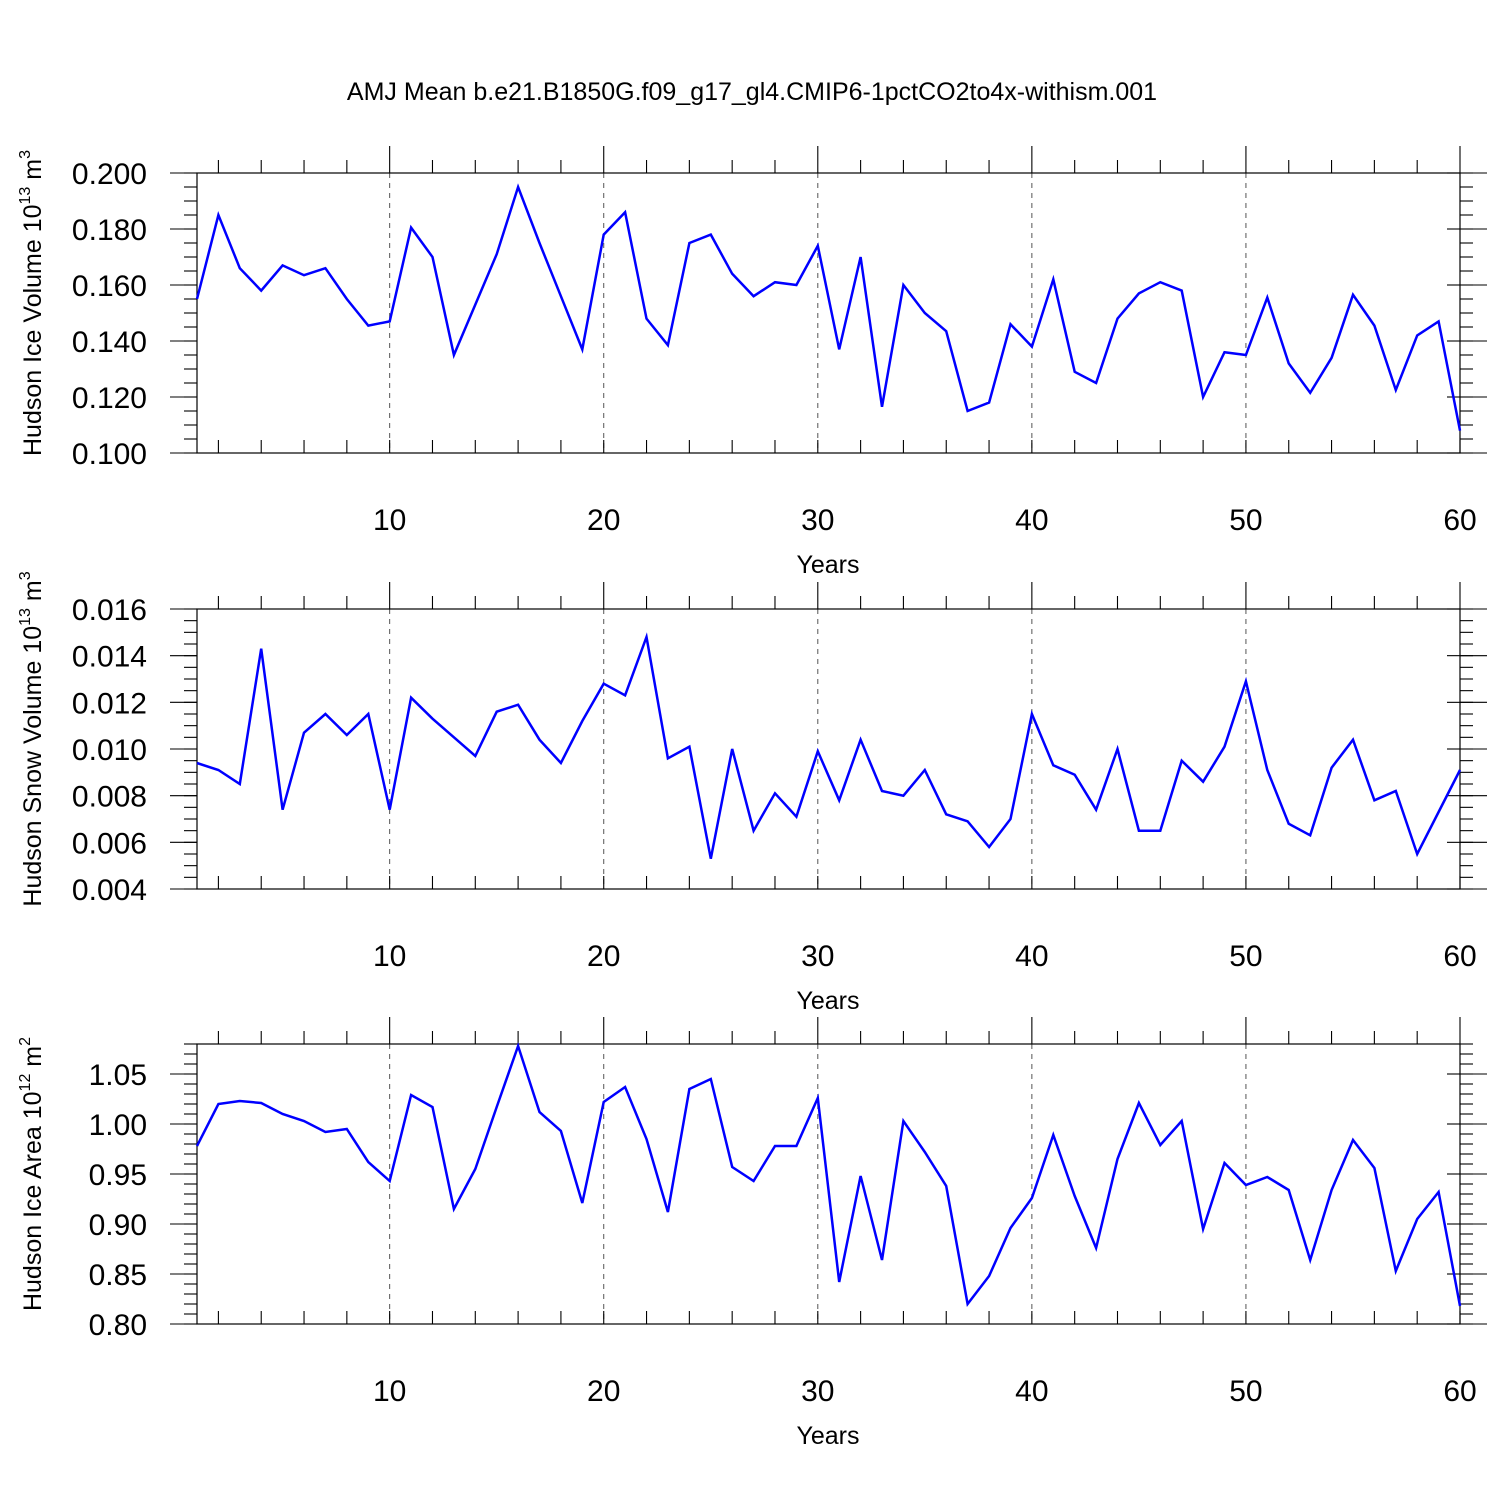 The height and width of the screenshot is (1500, 1500). I want to click on y-axis-title-text: Hudson Snow Volume 1013 m3, so click(32, 738).